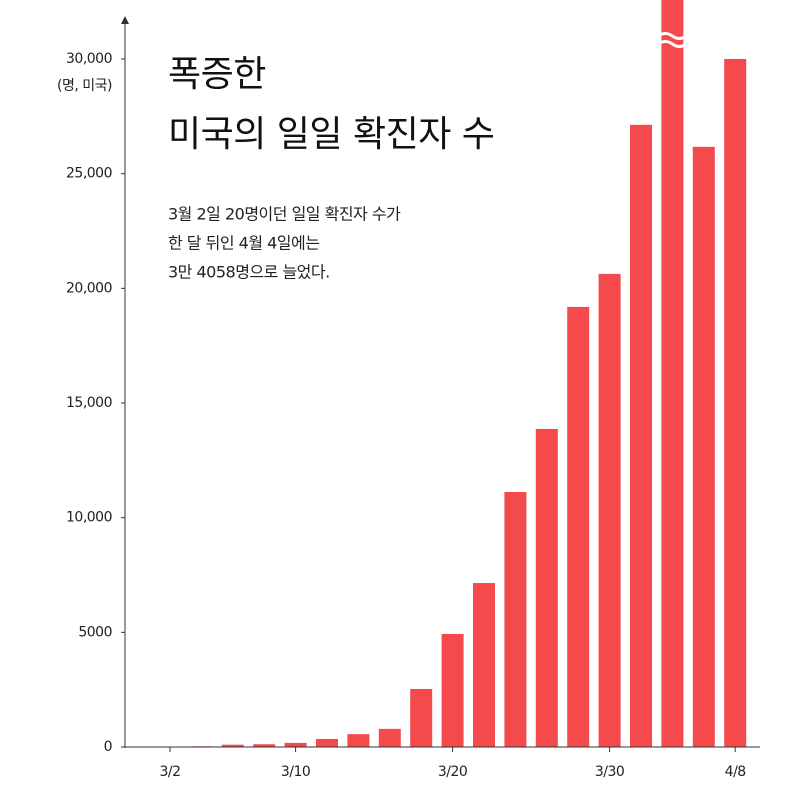  Describe the element at coordinates (295, 772) in the screenshot. I see `x-tick-label: 3/10` at that location.